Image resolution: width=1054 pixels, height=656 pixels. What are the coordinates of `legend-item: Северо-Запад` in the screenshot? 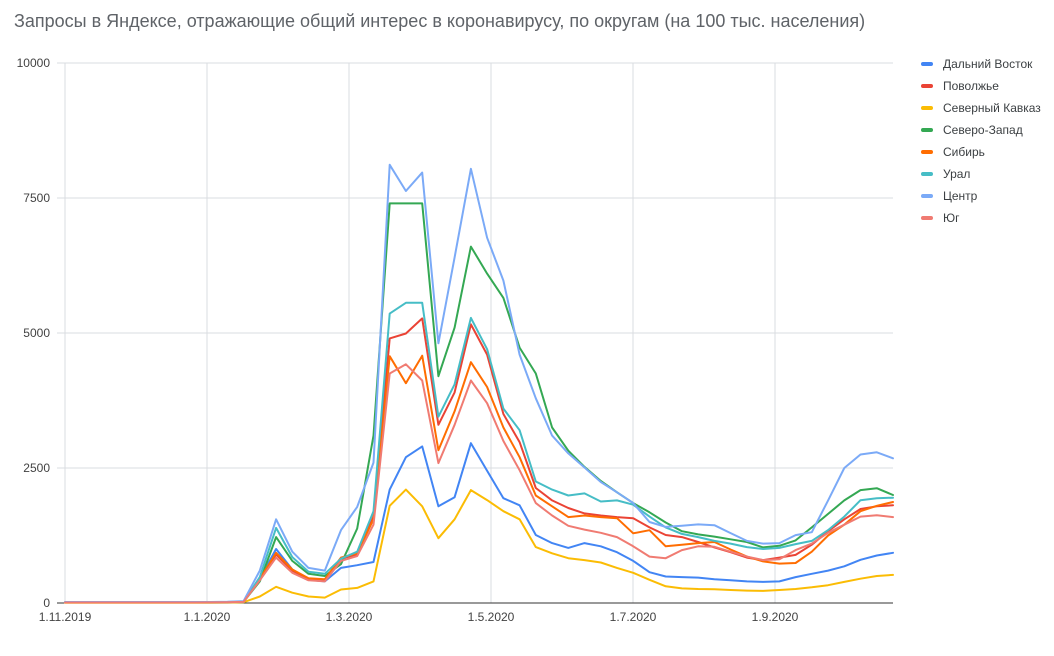 It's located at (981, 130).